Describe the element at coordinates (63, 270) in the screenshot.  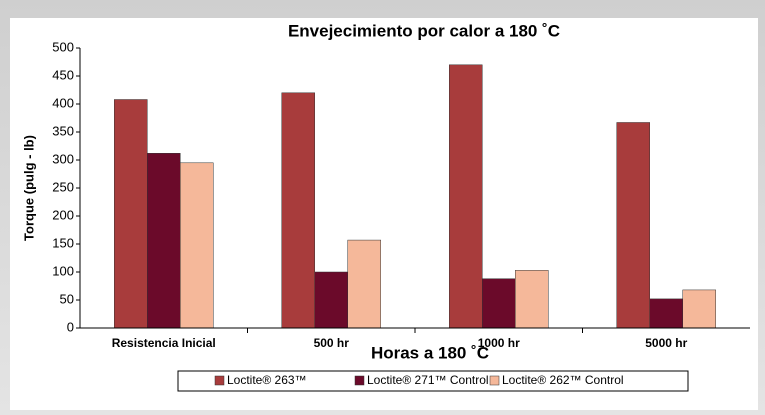
I see `y-tick-label: 100` at that location.